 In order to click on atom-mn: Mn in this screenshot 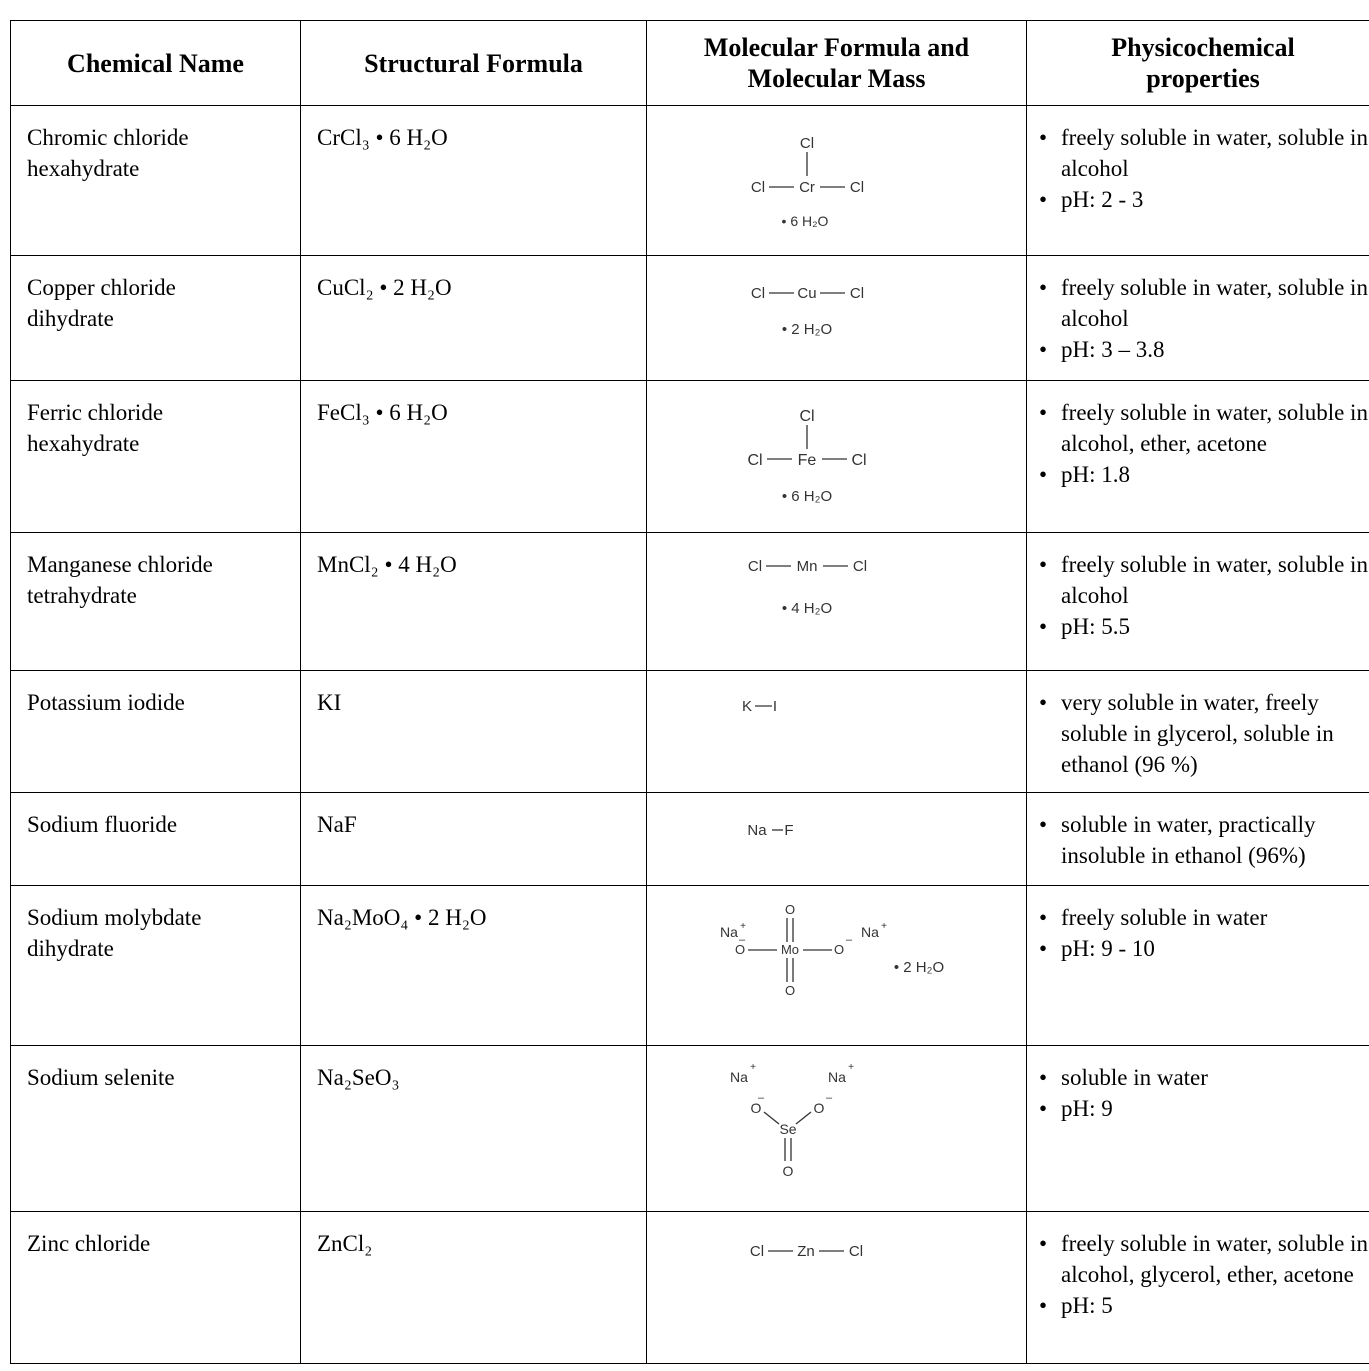, I will do `click(807, 566)`.